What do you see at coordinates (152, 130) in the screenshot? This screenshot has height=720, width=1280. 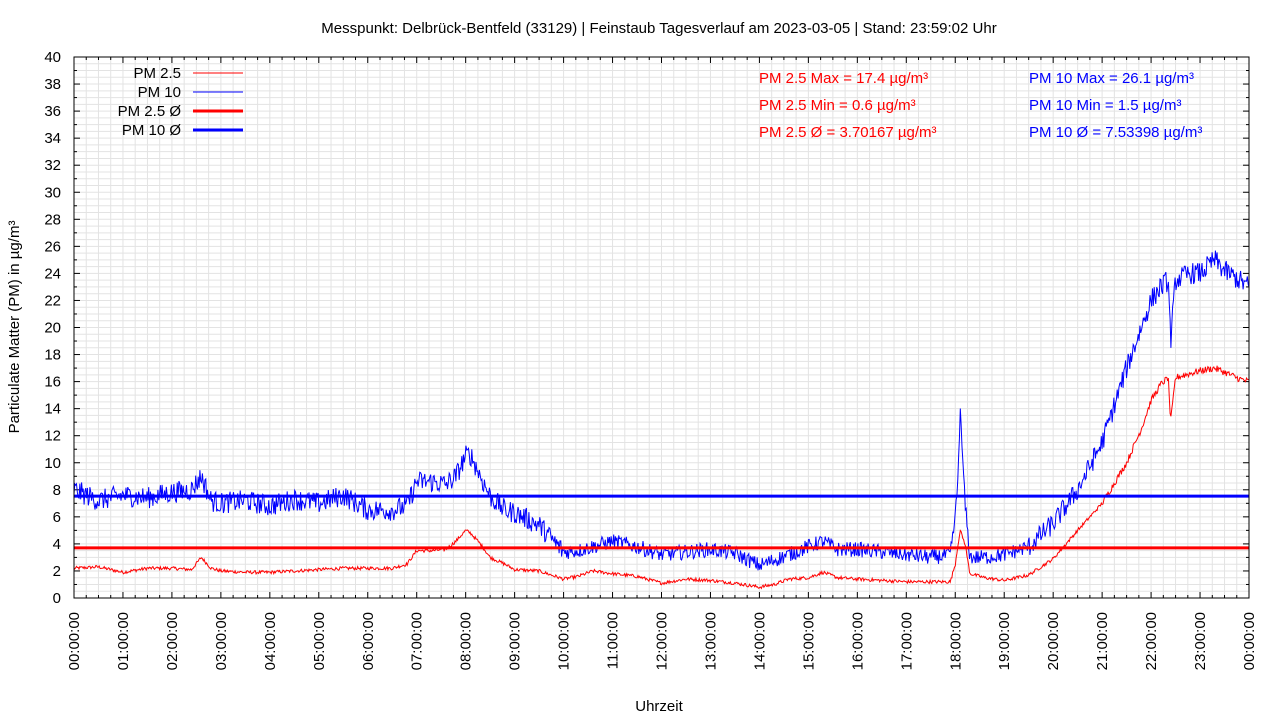 I see `legend-label: PM 10 Ø` at bounding box center [152, 130].